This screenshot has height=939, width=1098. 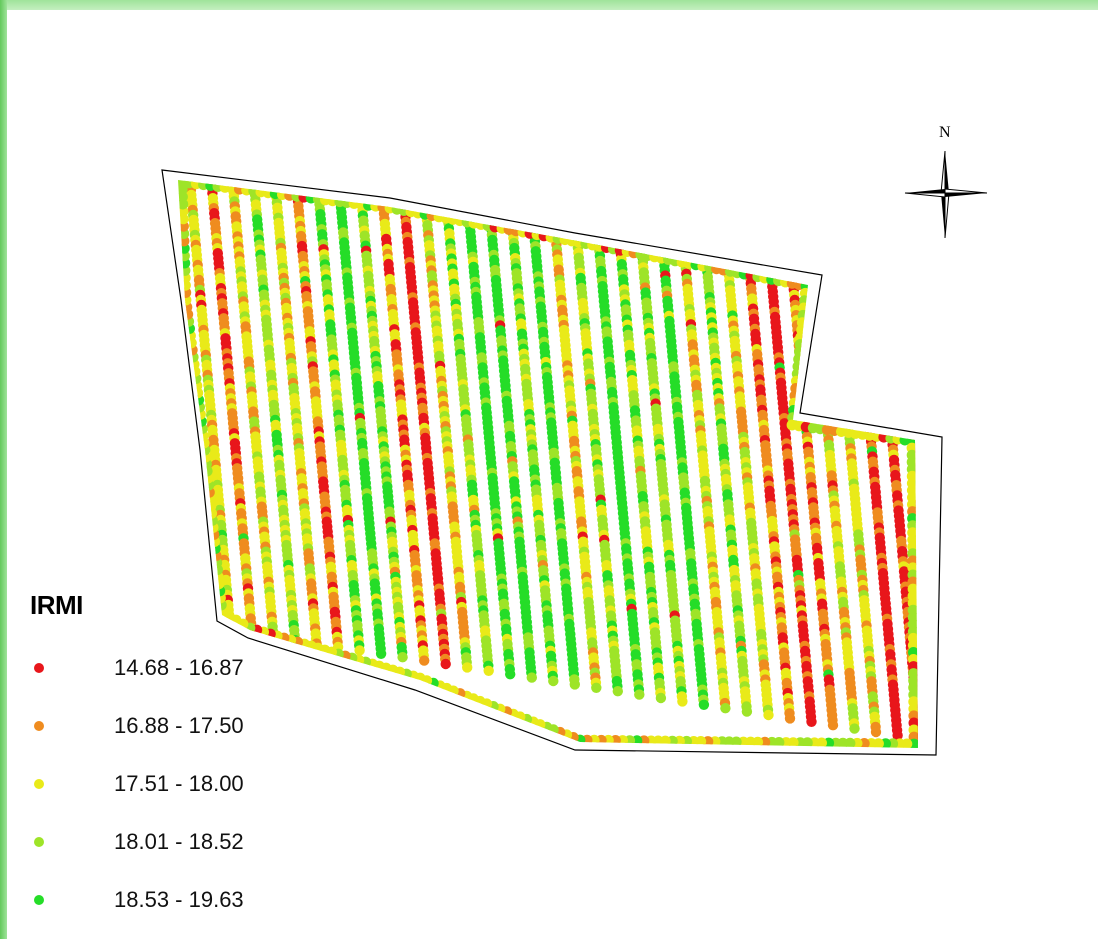 I want to click on legend-label: 18.01 - 18.52, so click(x=179, y=841).